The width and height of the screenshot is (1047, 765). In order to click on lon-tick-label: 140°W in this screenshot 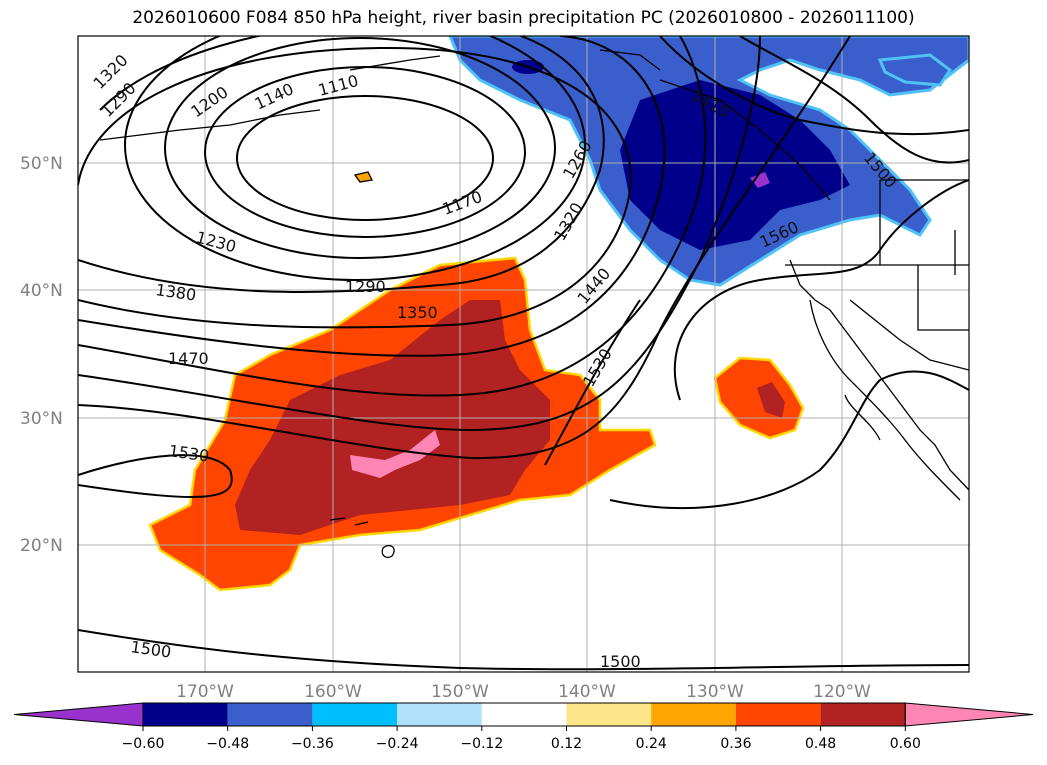, I will do `click(587, 692)`.